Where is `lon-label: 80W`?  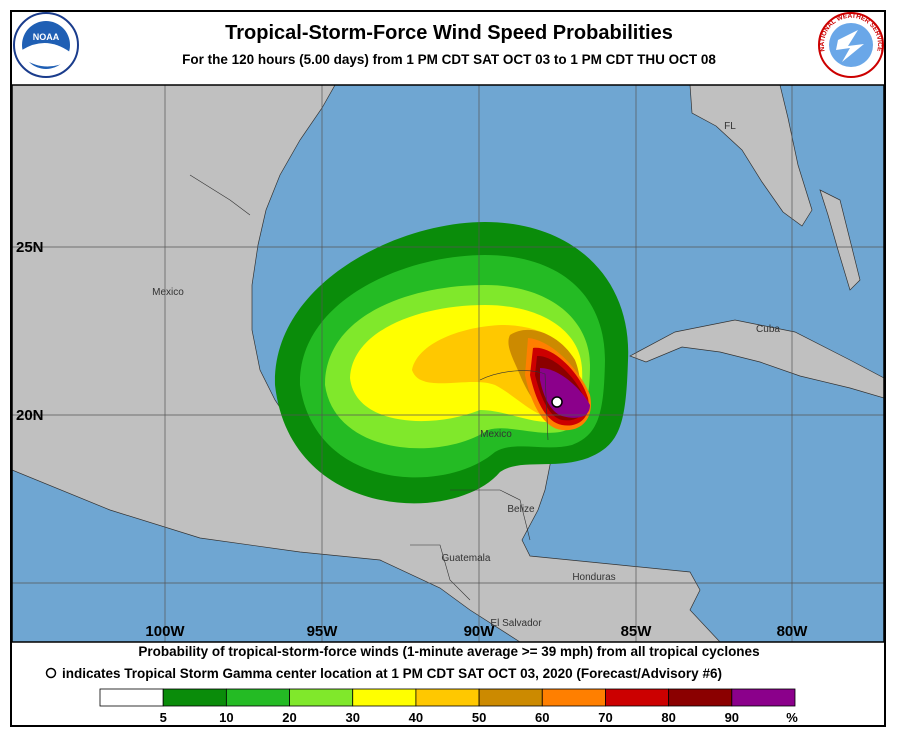
lon-label: 80W is located at coordinates (793, 631).